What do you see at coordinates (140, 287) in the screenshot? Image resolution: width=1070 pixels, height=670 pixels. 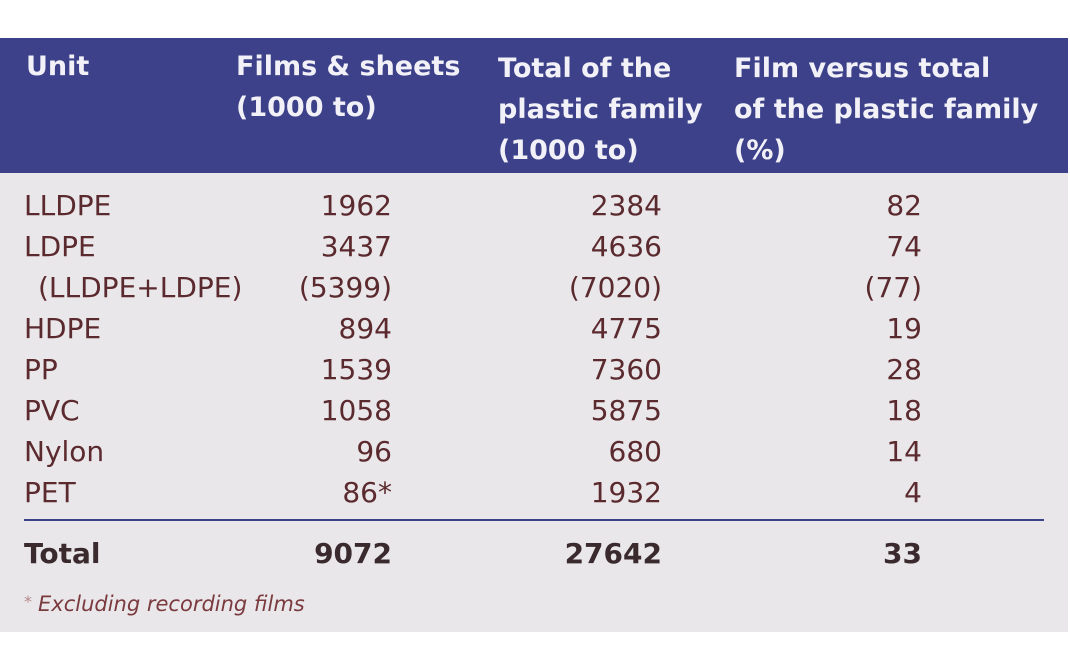 I see `cell-unit: (LLDPE+LDPE)` at bounding box center [140, 287].